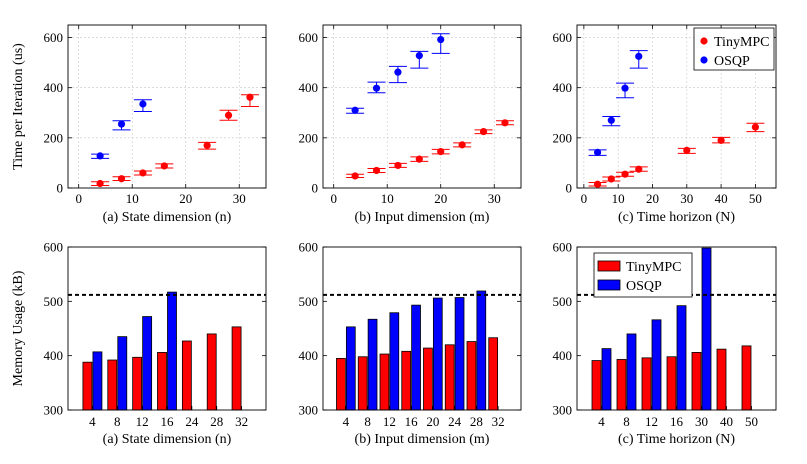 The width and height of the screenshot is (807, 464). Describe the element at coordinates (422, 217) in the screenshot. I see `panel-caption: (b) Input dimension (m)` at that location.